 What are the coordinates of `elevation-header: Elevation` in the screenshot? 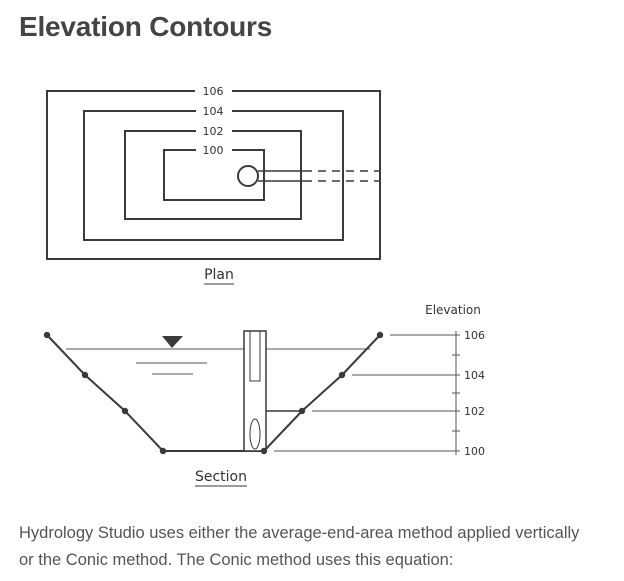 It's located at (453, 310).